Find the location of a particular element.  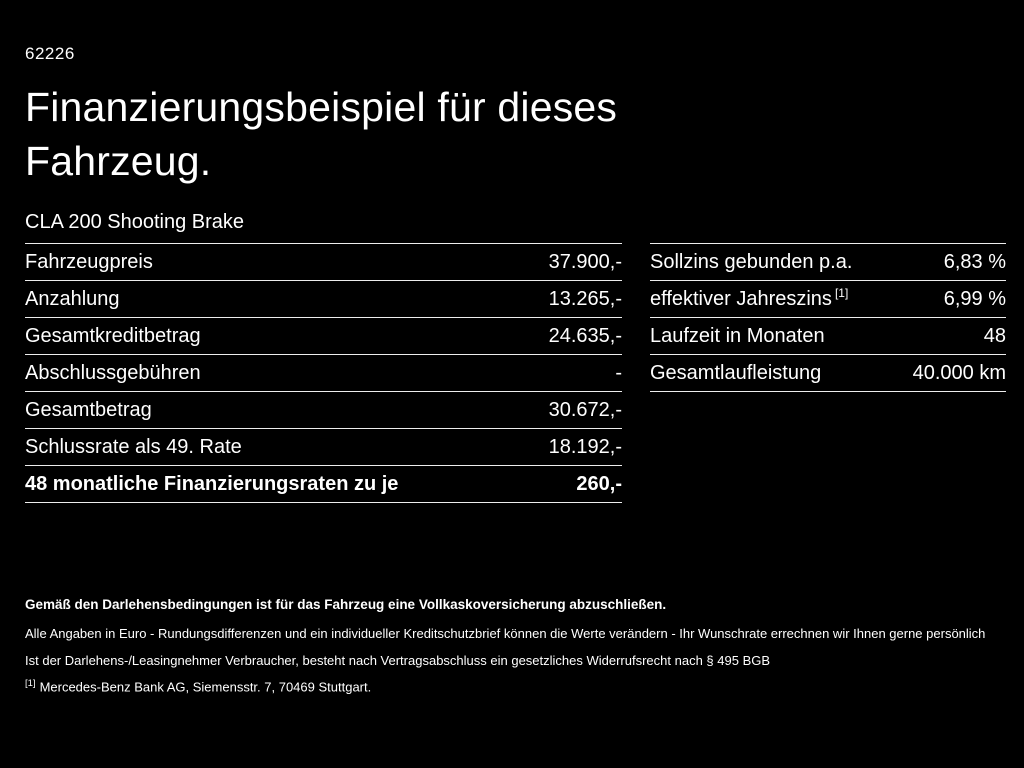

row-label: Abschlussgebühren is located at coordinates (113, 373).